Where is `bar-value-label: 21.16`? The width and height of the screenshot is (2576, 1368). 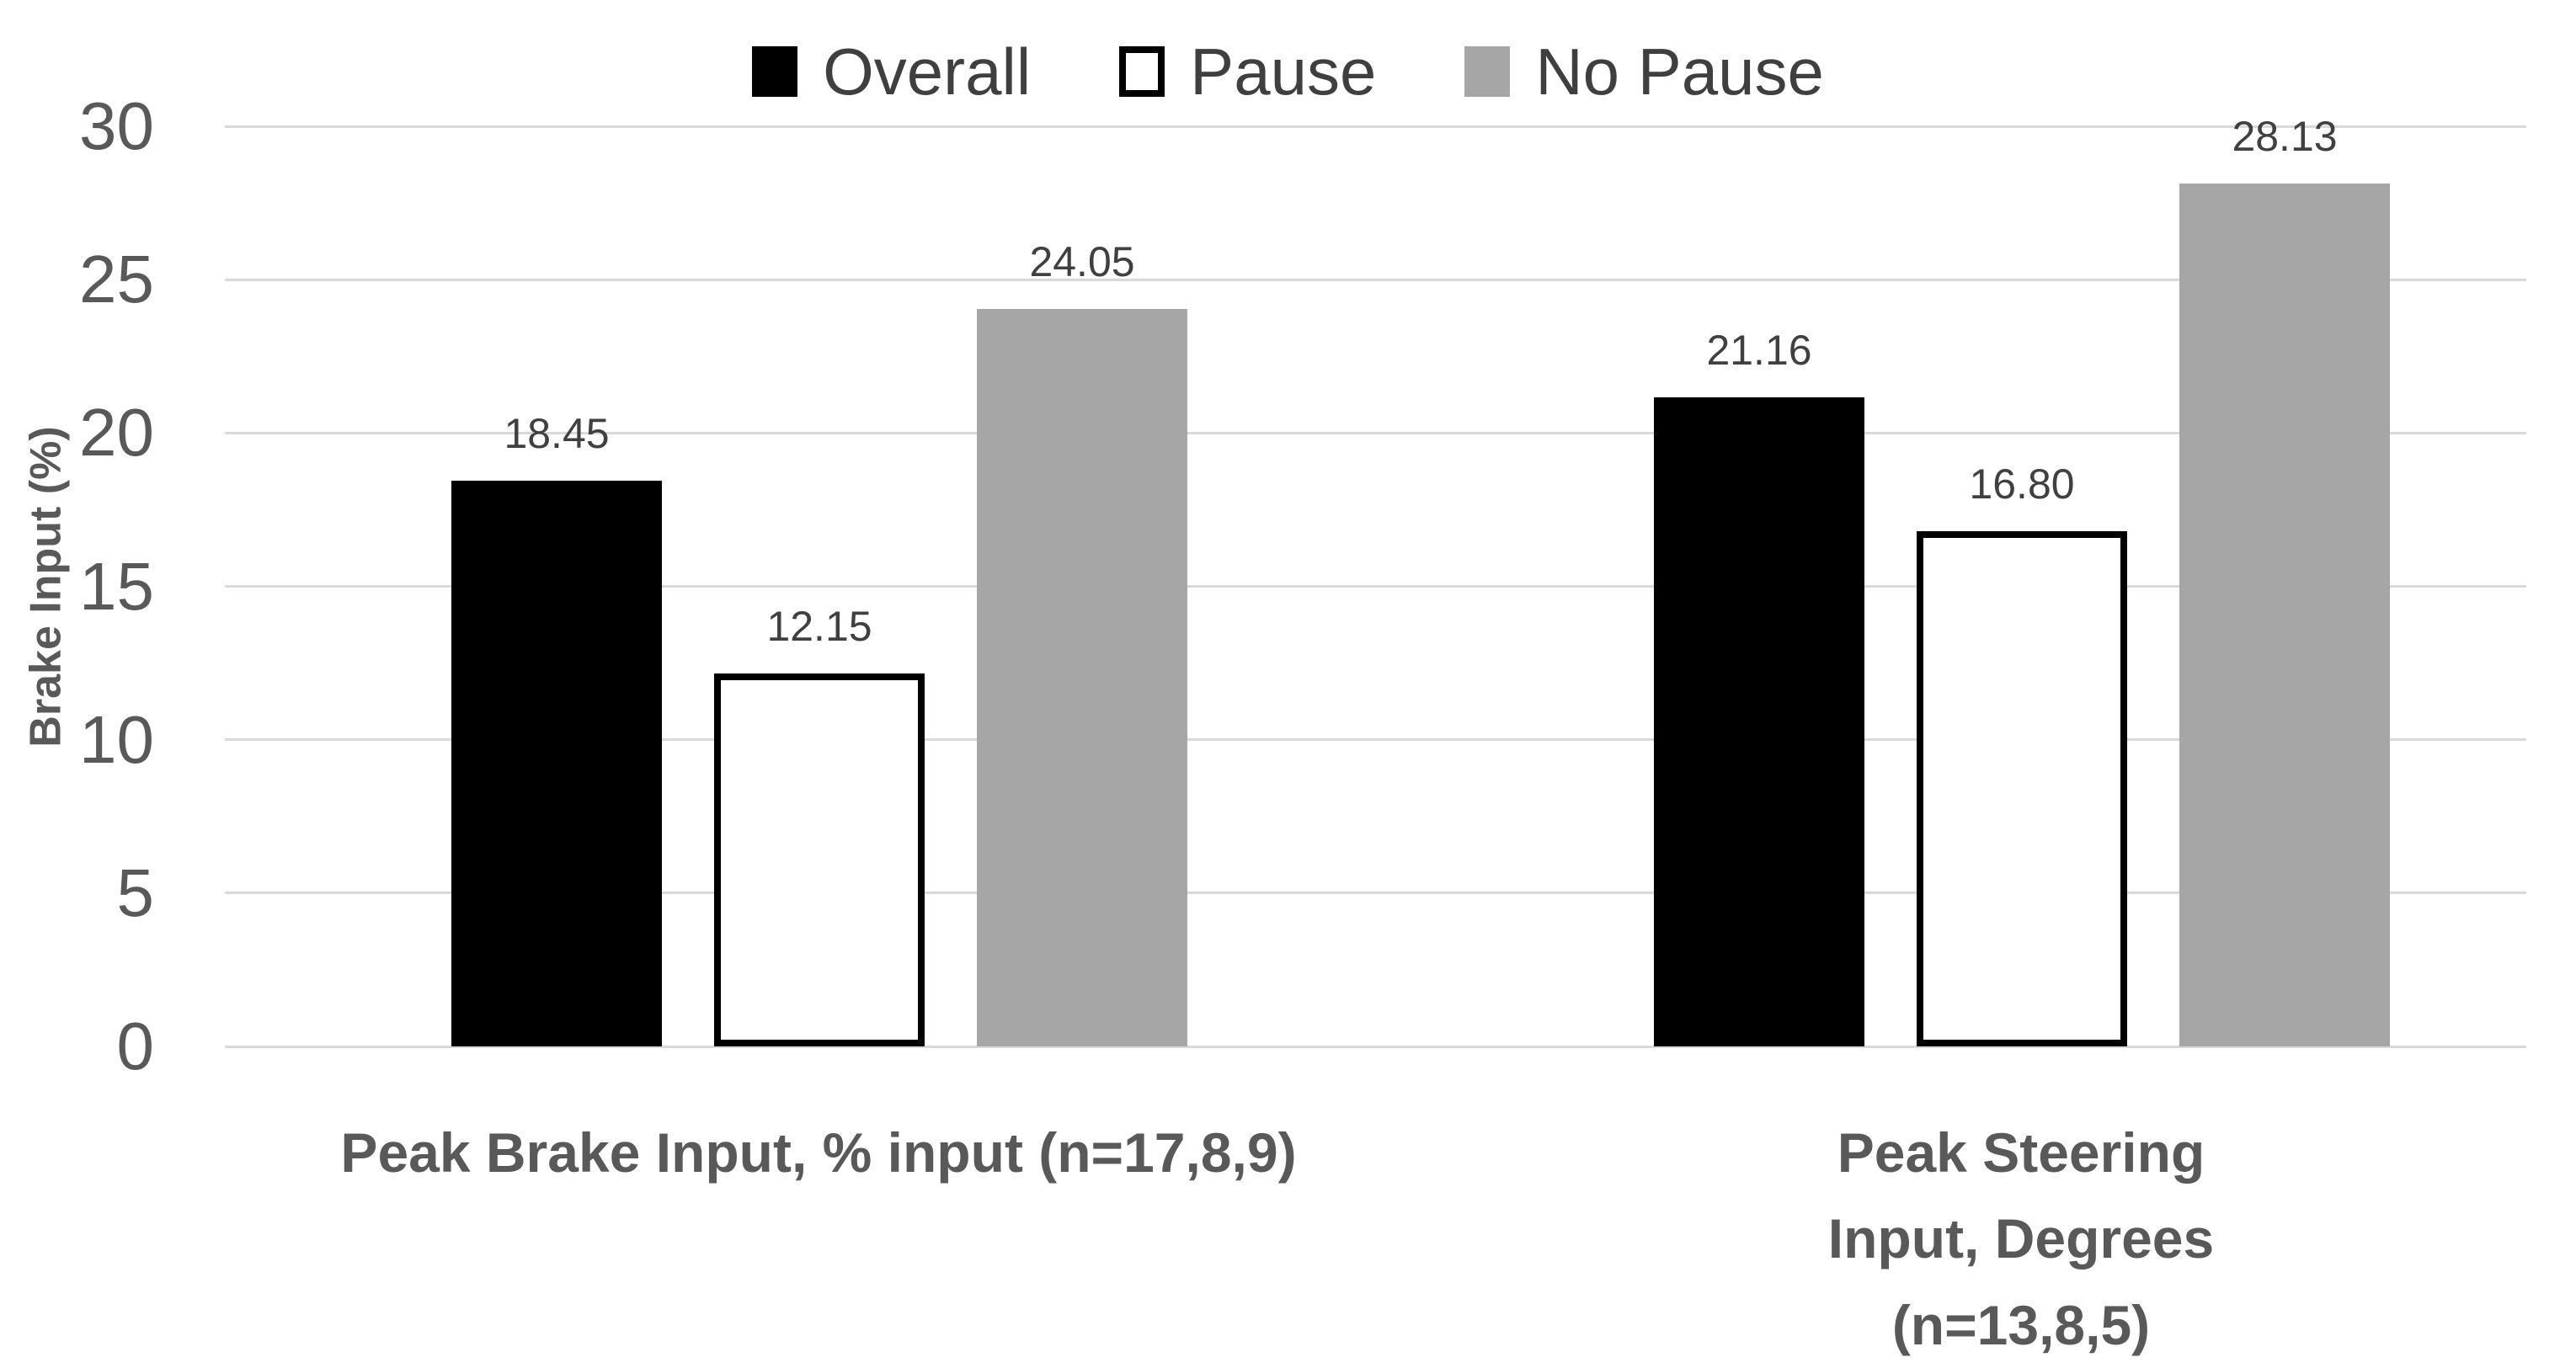
bar-value-label: 21.16 is located at coordinates (1759, 350).